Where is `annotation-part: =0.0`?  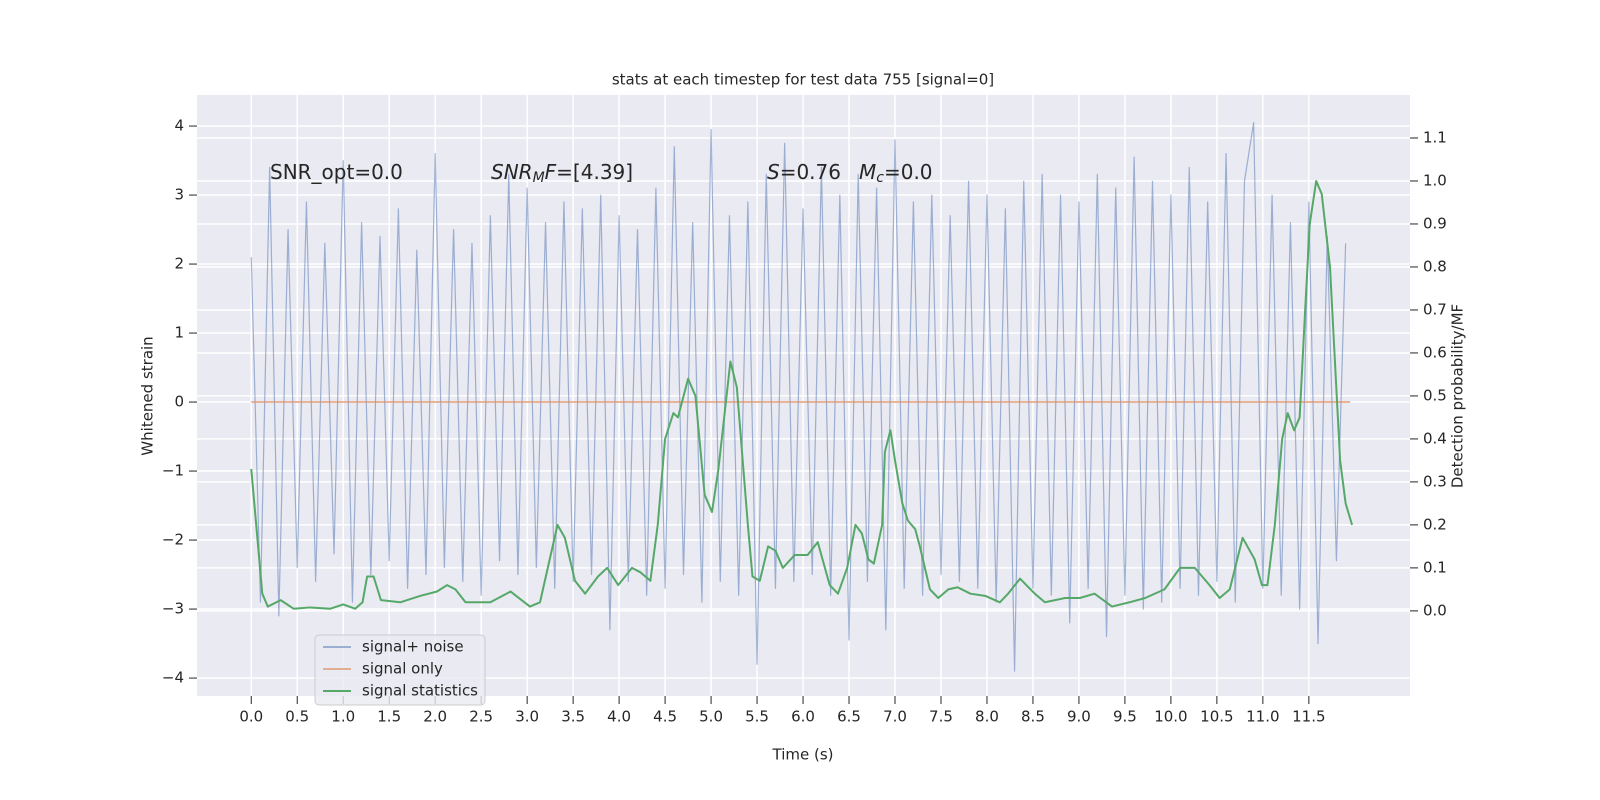 annotation-part: =0.0 is located at coordinates (908, 172).